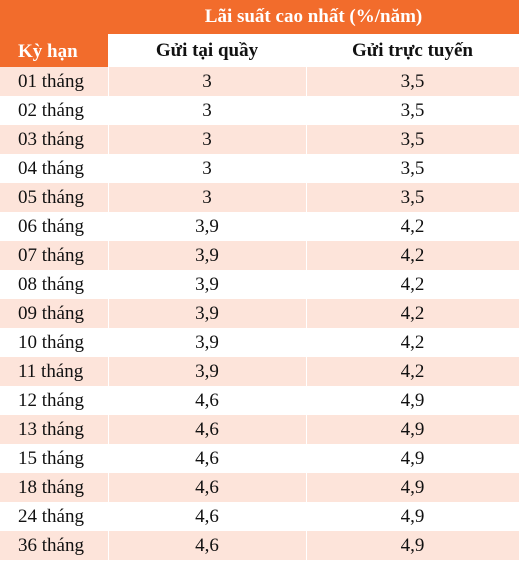 The height and width of the screenshot is (565, 519). I want to click on term-cell: 15 tháng, so click(54, 458).